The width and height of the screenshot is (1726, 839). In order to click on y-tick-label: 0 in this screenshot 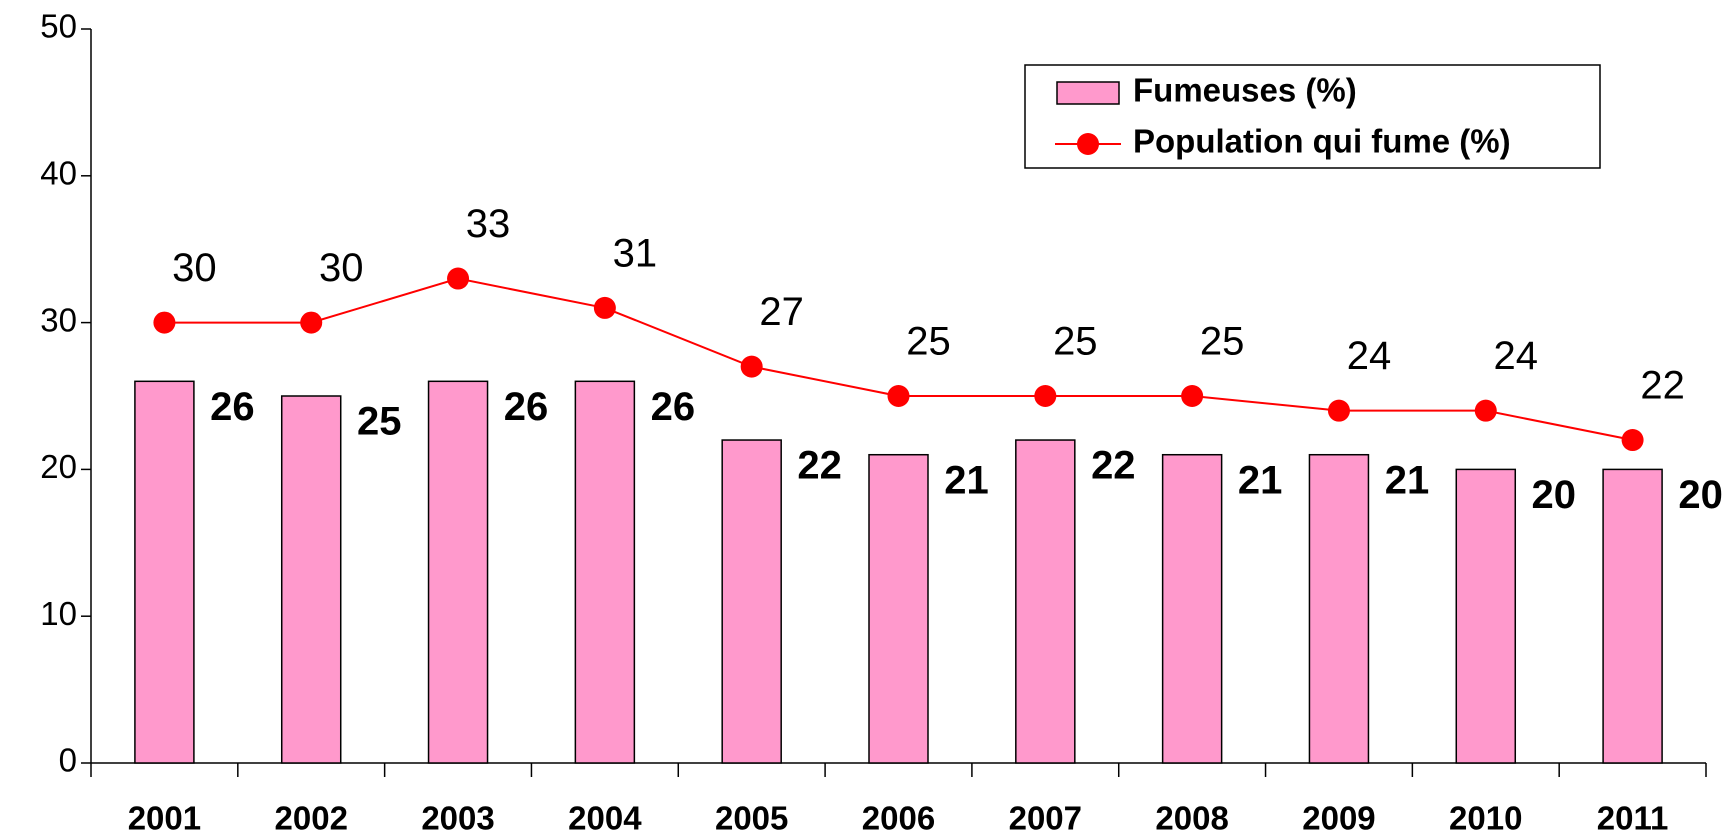, I will do `click(68, 760)`.